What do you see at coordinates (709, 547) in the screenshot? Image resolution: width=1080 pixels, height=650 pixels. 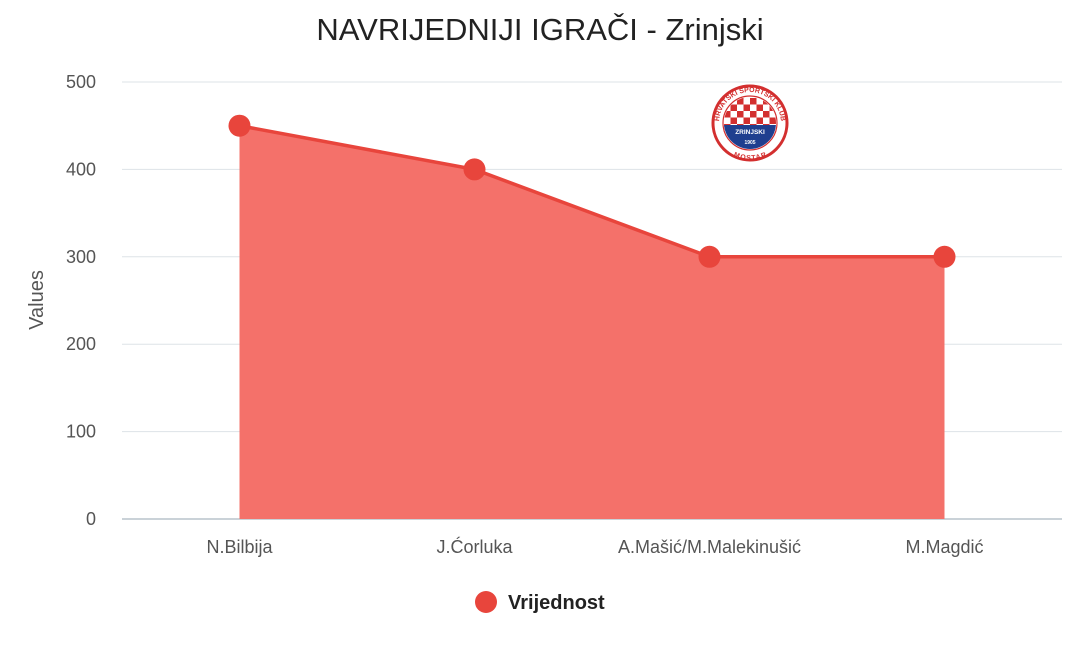 I see `x-tick-label: A.Mašić/M.Malekinušić` at bounding box center [709, 547].